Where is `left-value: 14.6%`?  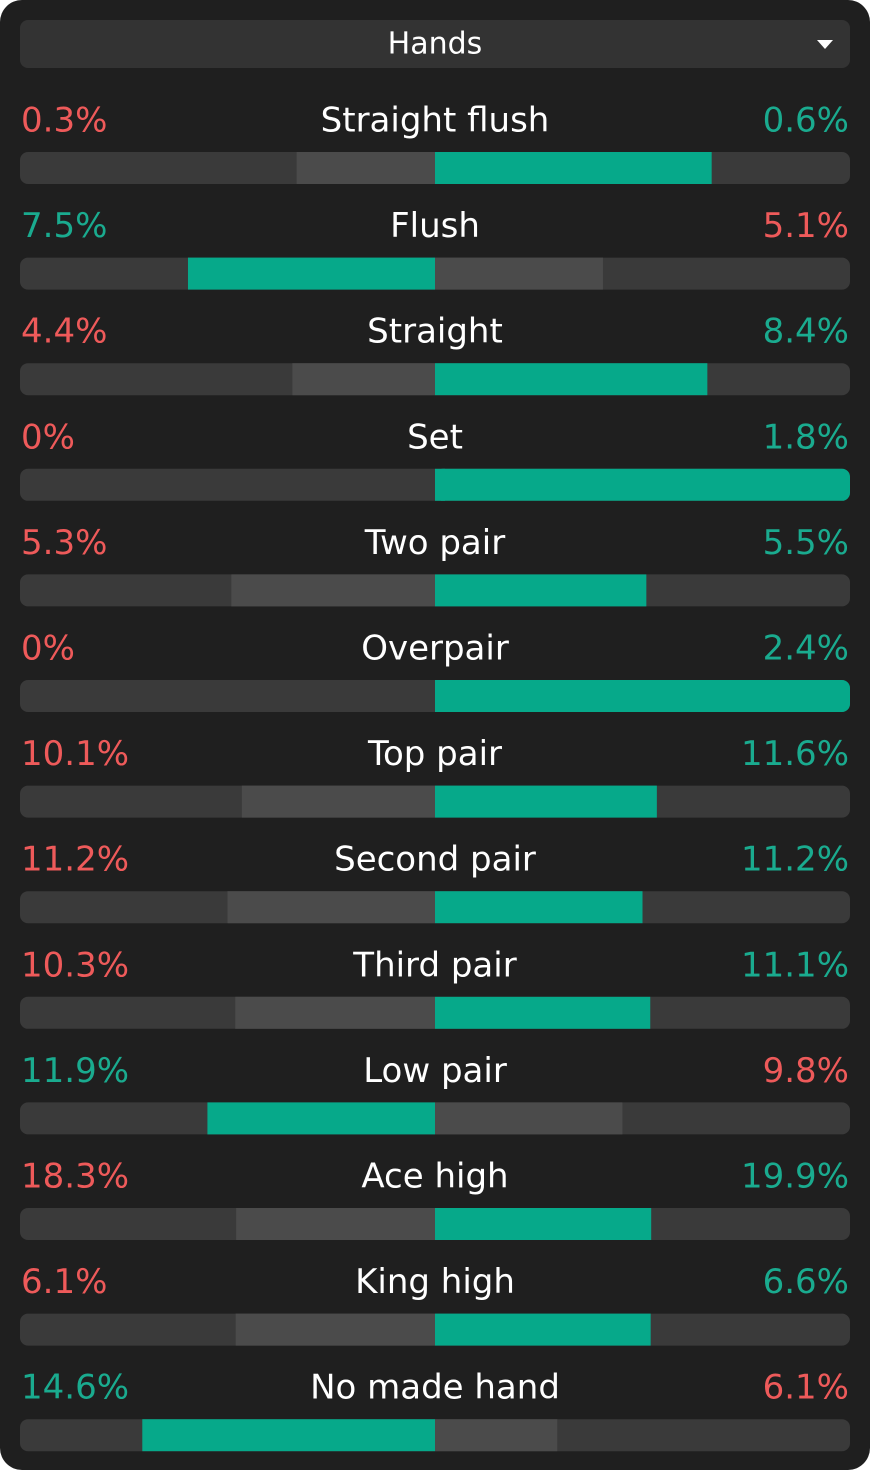 left-value: 14.6% is located at coordinates (75, 1388).